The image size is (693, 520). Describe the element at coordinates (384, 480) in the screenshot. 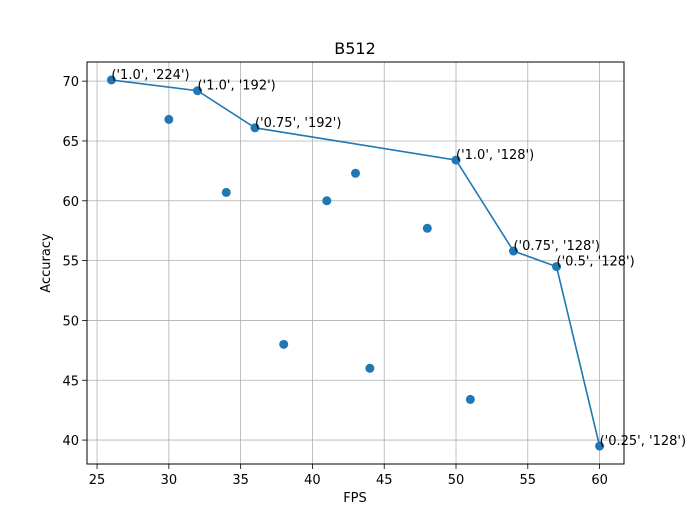

I see `x-tick-label: 45` at that location.